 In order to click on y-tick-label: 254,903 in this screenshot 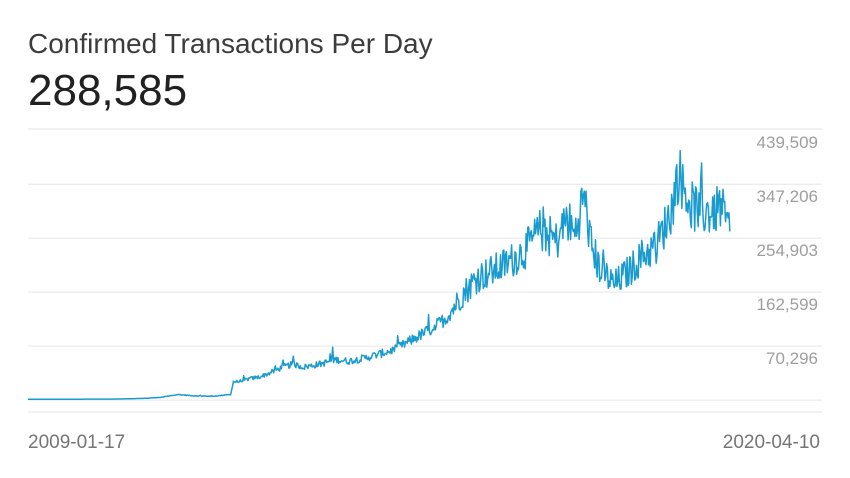, I will do `click(787, 250)`.